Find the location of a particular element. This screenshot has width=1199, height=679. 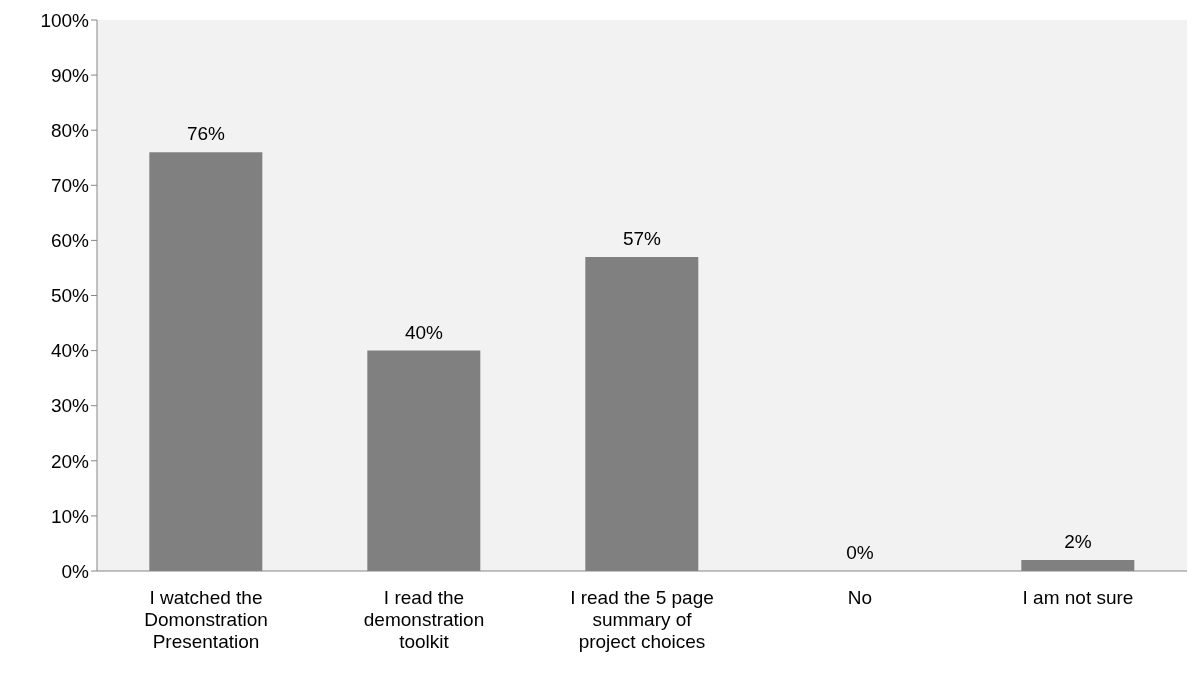

x-tick-label: I watched the Domonstration Presentation is located at coordinates (206, 619).